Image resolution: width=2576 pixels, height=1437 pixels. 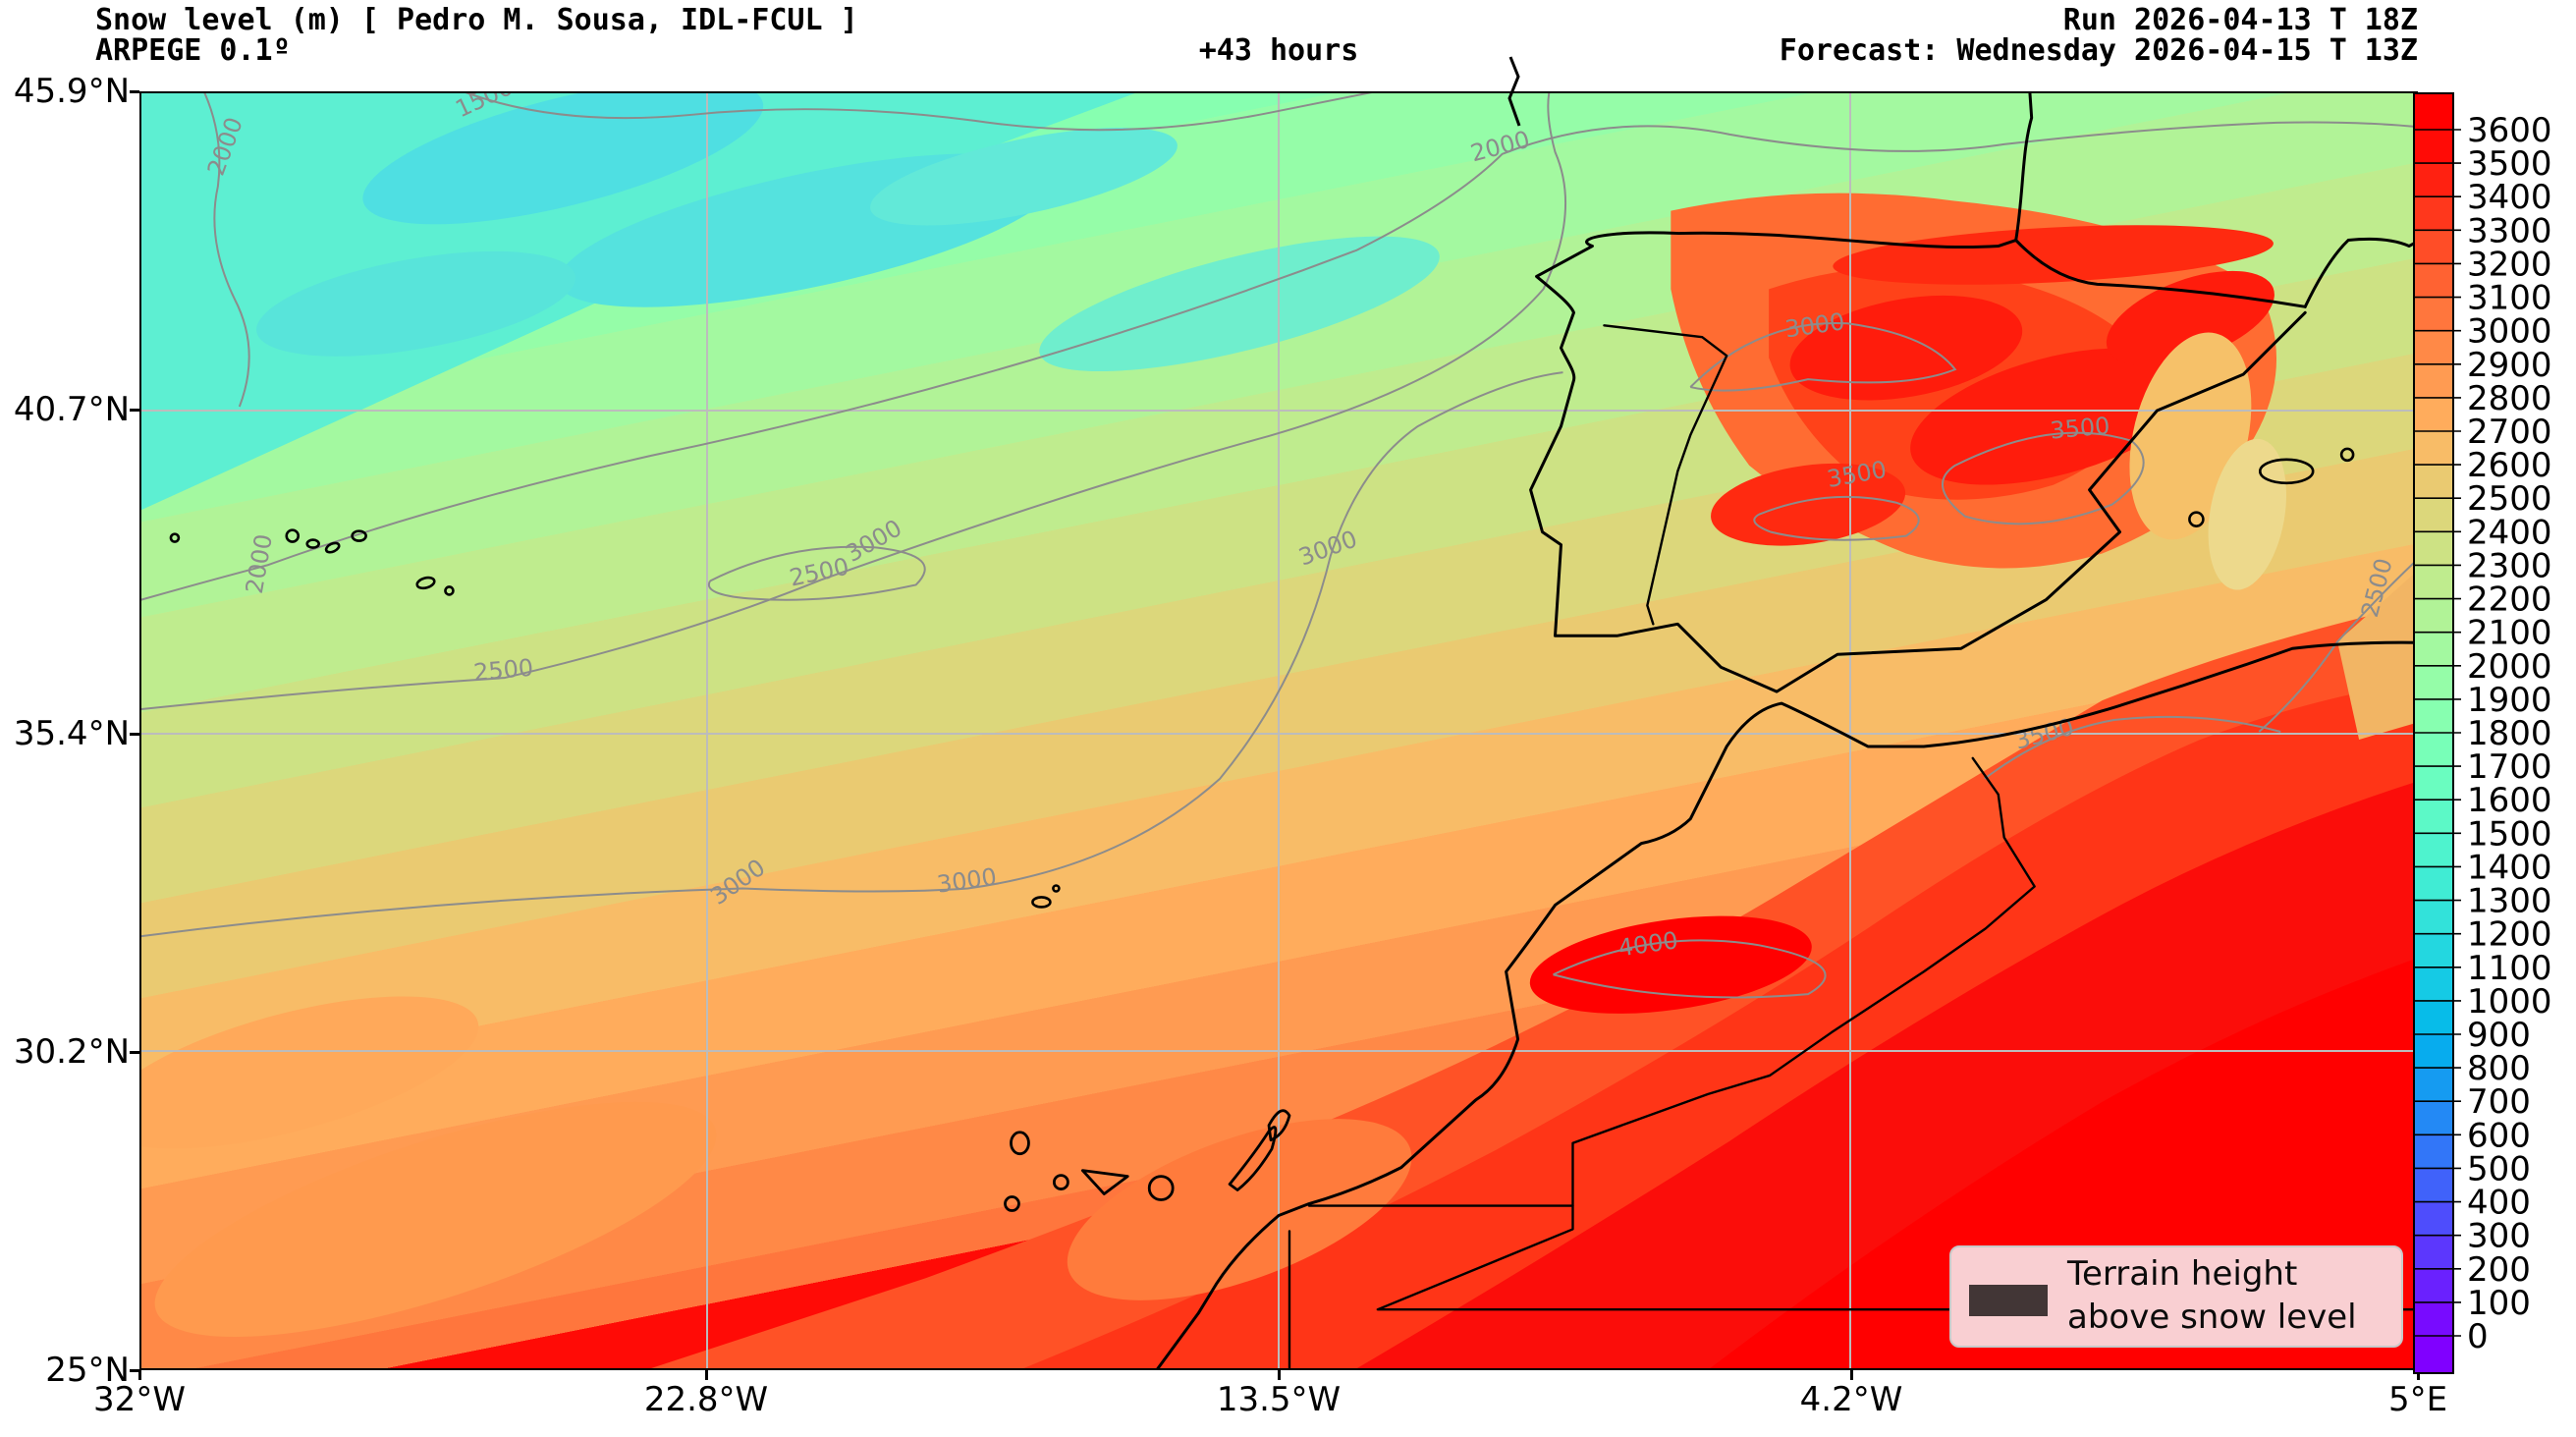 I want to click on y-tick-label: 25°N, so click(x=88, y=1370).